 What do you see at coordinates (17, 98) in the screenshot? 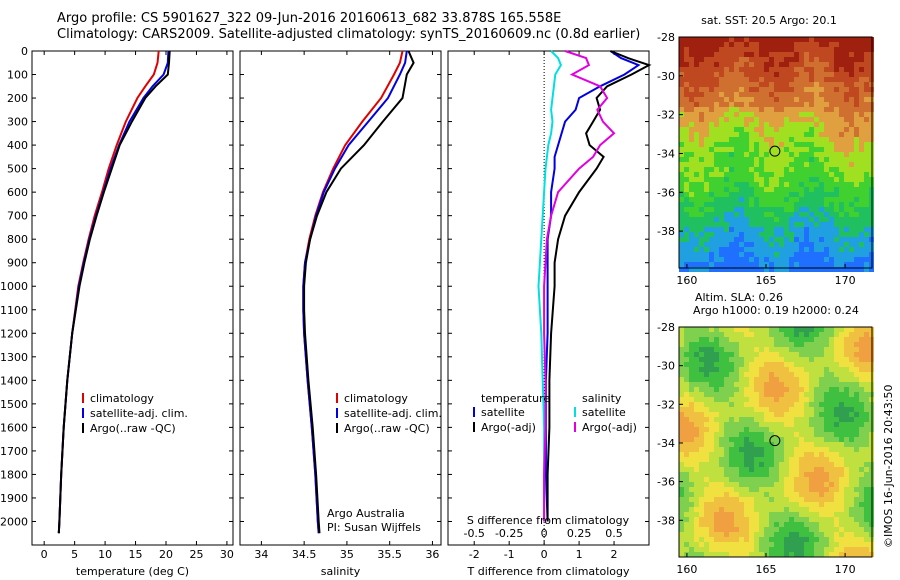
I see `depth-tick-label: 200` at bounding box center [17, 98].